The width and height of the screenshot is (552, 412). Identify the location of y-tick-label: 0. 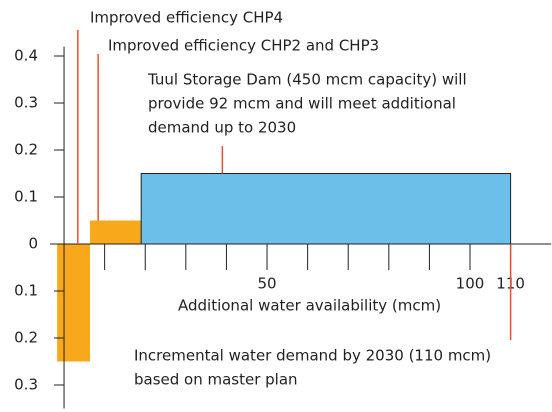
(33, 244).